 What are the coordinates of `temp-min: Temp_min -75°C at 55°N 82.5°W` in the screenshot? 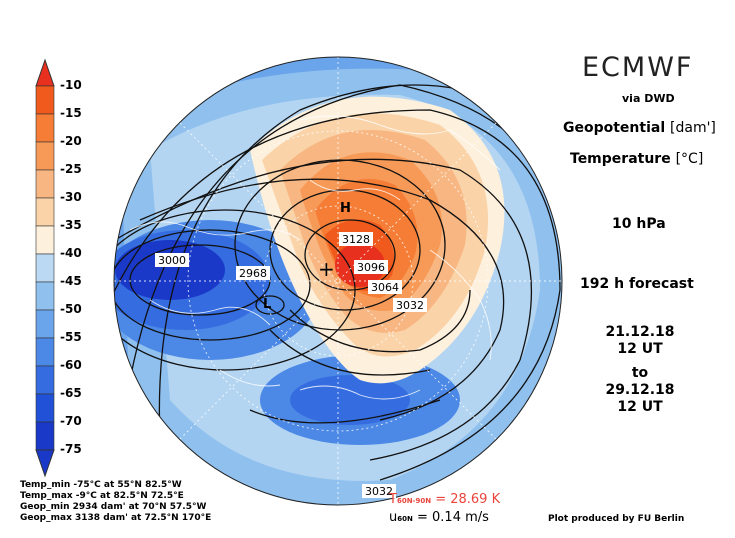 It's located at (101, 485).